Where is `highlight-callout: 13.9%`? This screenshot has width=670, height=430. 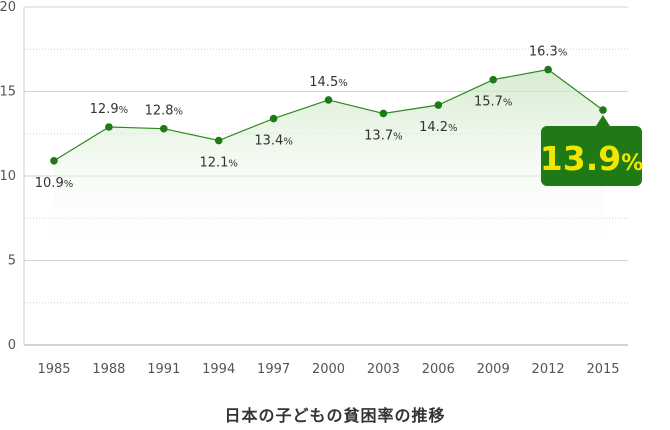
highlight-callout: 13.9% is located at coordinates (591, 150).